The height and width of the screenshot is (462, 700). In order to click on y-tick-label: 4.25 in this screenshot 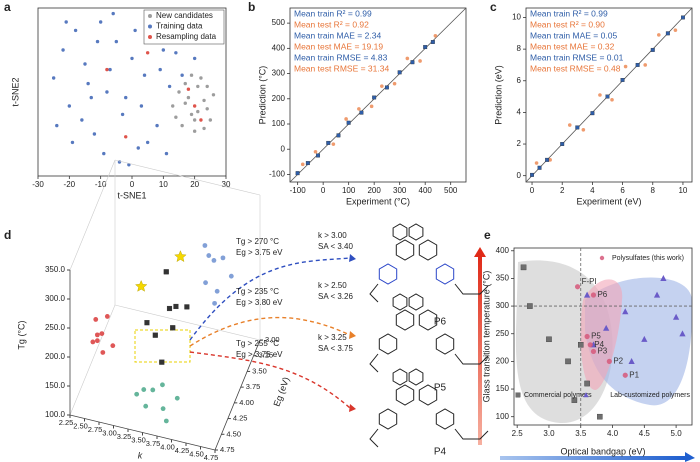, I will do `click(240, 418)`.